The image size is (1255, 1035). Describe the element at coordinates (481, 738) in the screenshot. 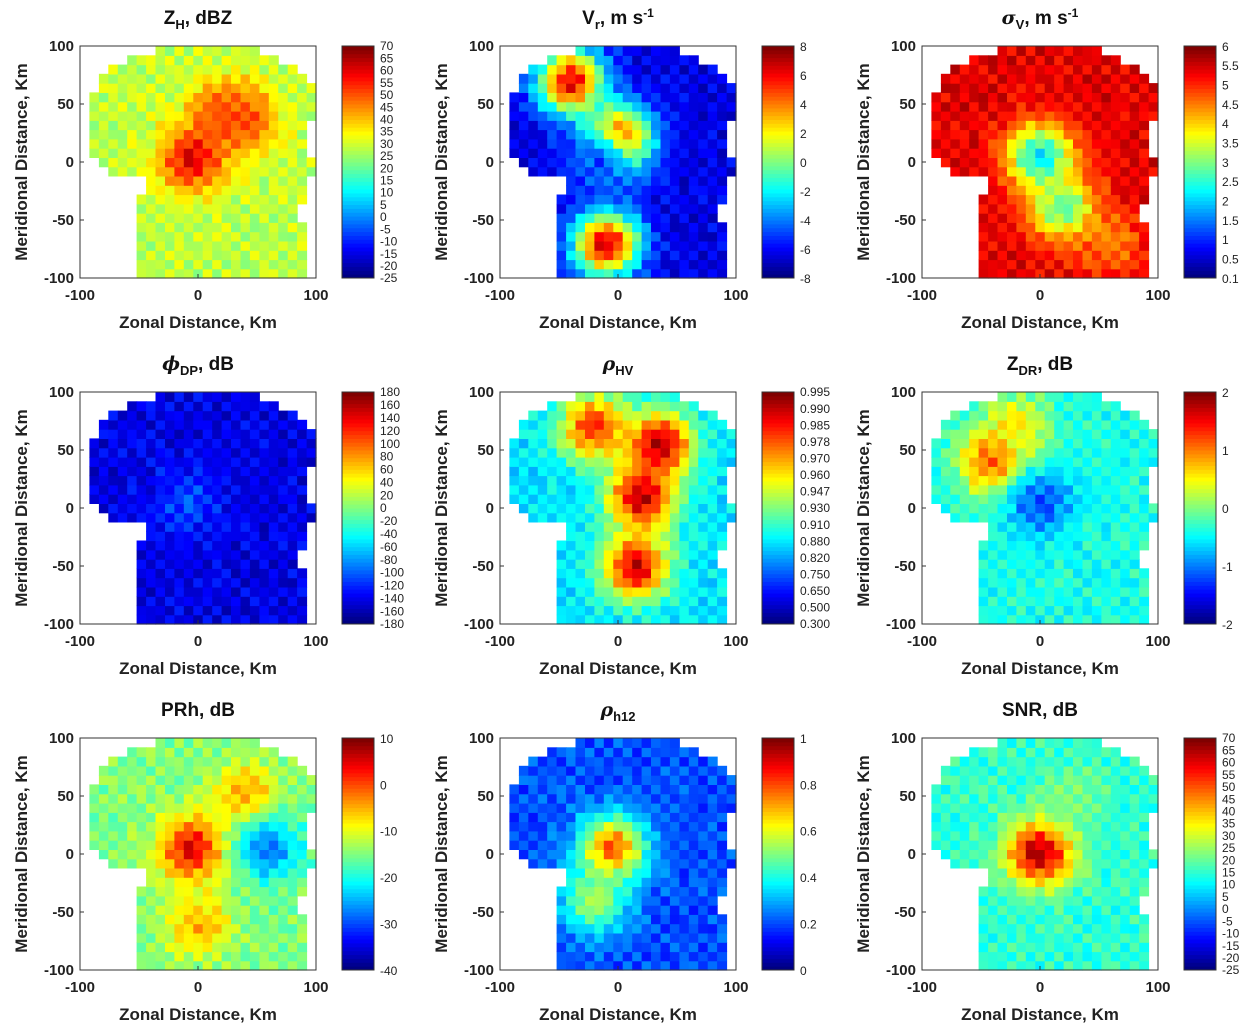

I see `y-tick-label: 100` at that location.